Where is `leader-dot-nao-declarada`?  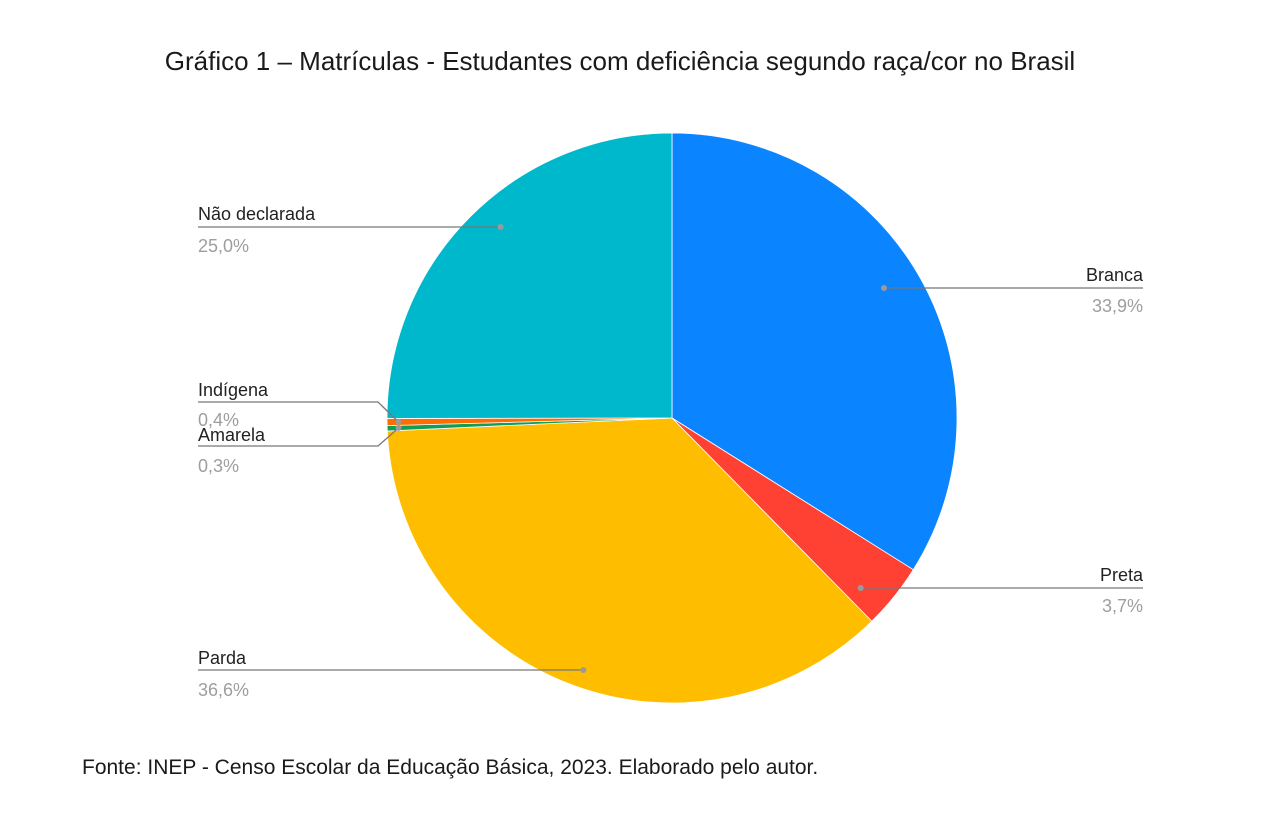
leader-dot-nao-declarada is located at coordinates (500, 227).